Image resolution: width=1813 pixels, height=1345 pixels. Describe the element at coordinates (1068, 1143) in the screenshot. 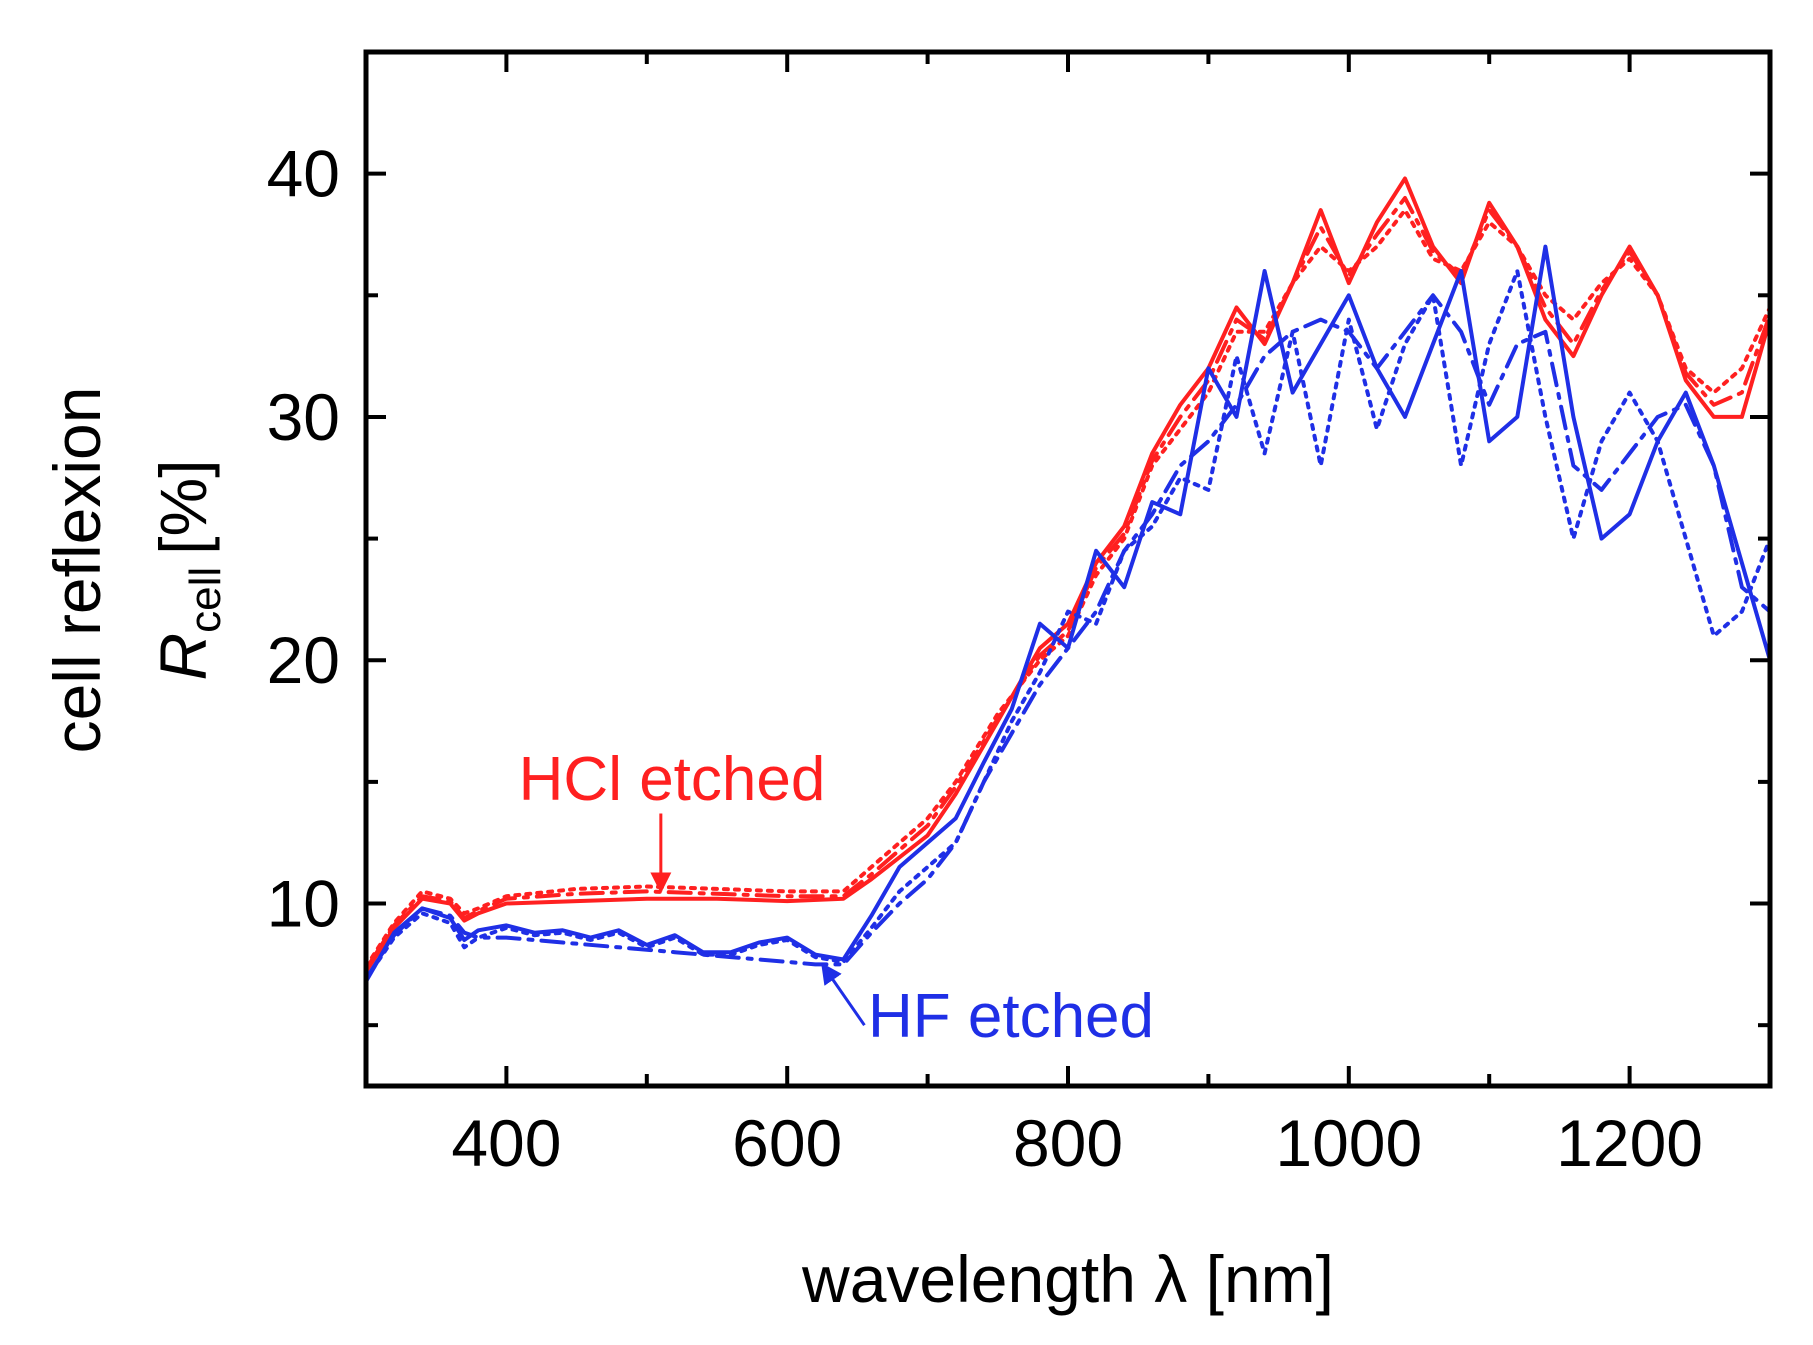

I see `x-tick-label-800: 800` at that location.